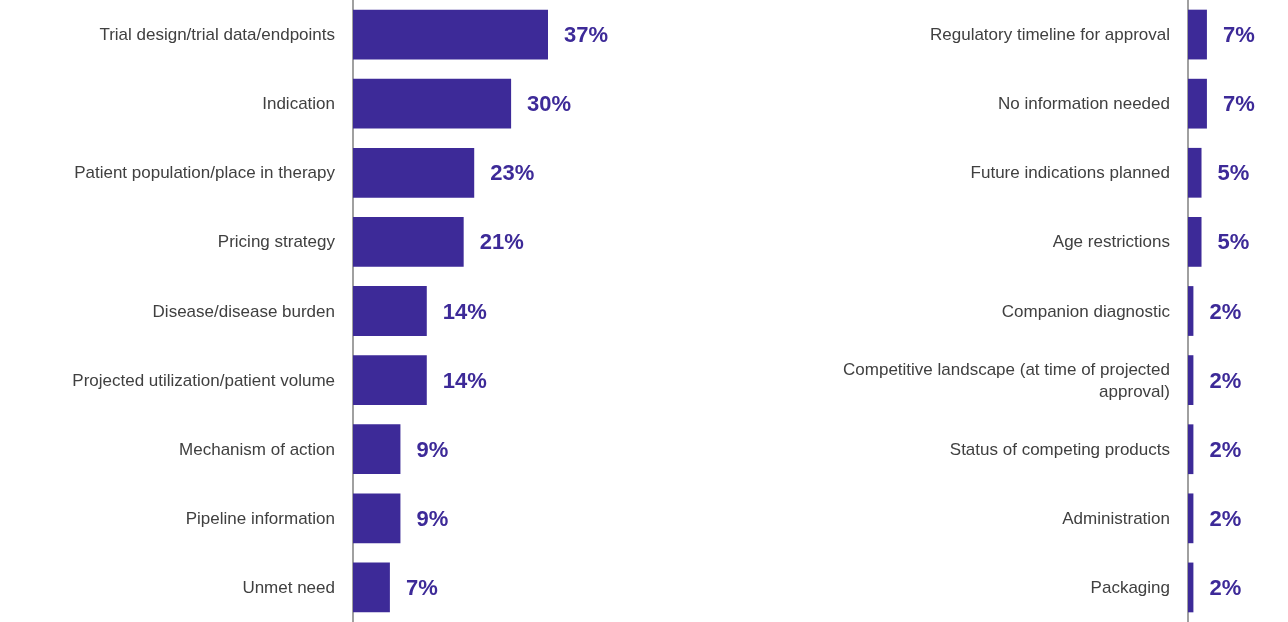 This screenshot has height=622, width=1288. I want to click on y-tick-label: Age restrictions, so click(1111, 242).